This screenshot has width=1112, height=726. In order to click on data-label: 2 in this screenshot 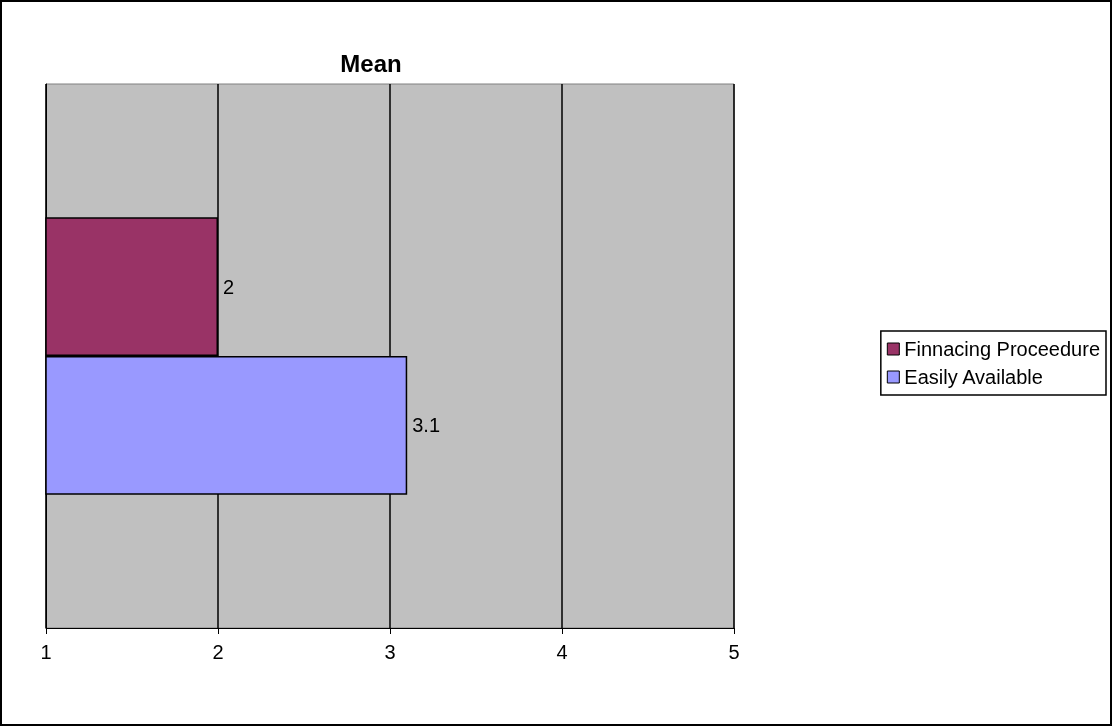, I will do `click(229, 286)`.